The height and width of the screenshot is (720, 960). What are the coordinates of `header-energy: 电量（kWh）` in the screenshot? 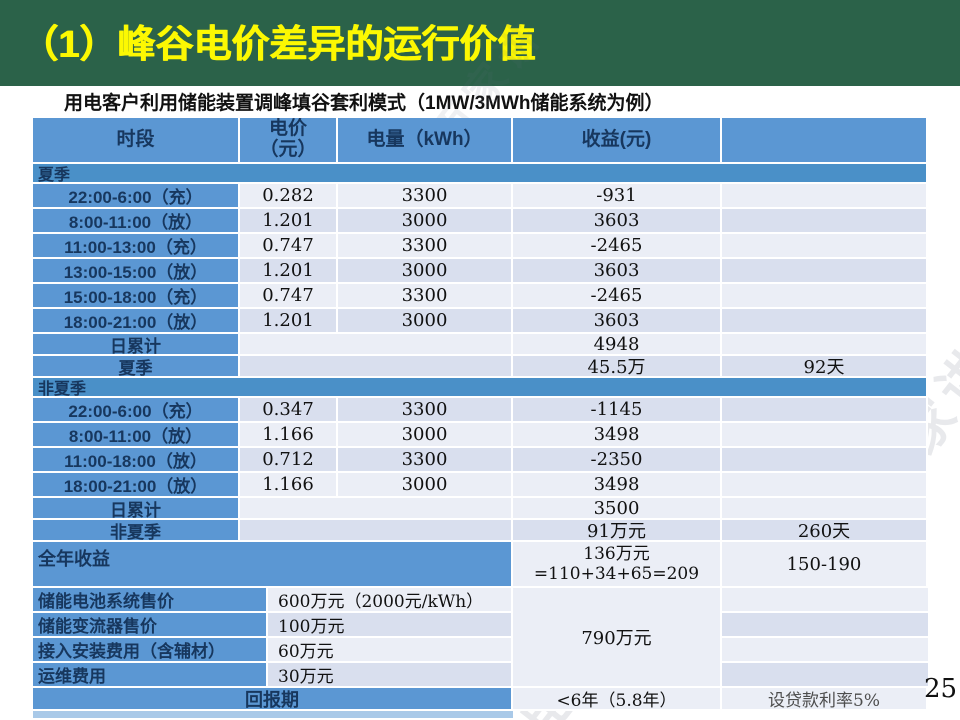 It's located at (425, 140).